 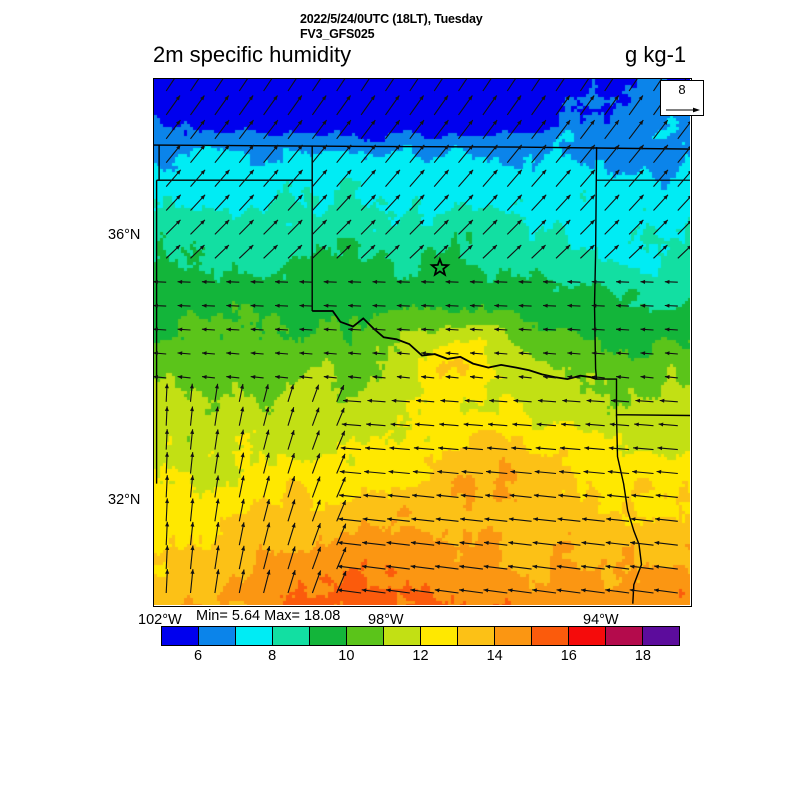 I want to click on page-title: 2m specific humidity, so click(x=252, y=54).